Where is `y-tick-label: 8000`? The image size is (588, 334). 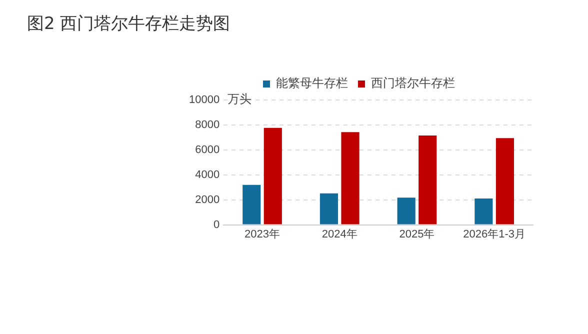 y-tick-label: 8000 is located at coordinates (207, 124).